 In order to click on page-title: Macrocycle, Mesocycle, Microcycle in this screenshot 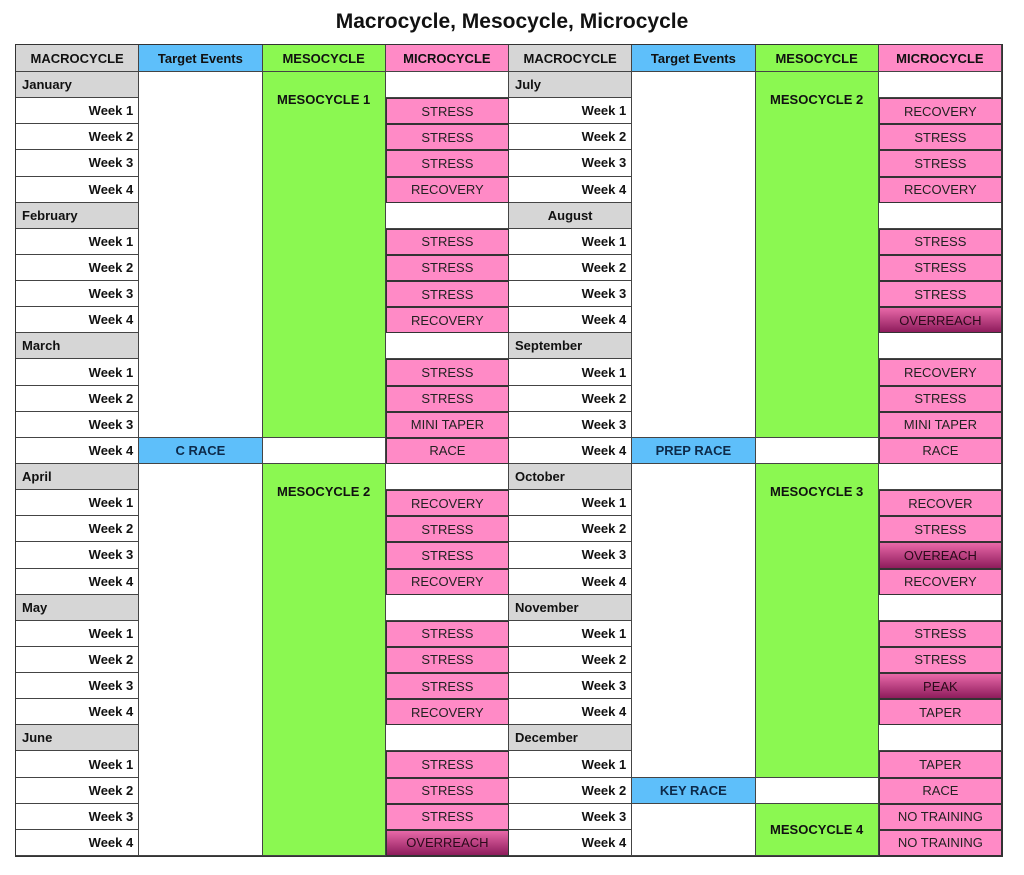, I will do `click(512, 21)`.